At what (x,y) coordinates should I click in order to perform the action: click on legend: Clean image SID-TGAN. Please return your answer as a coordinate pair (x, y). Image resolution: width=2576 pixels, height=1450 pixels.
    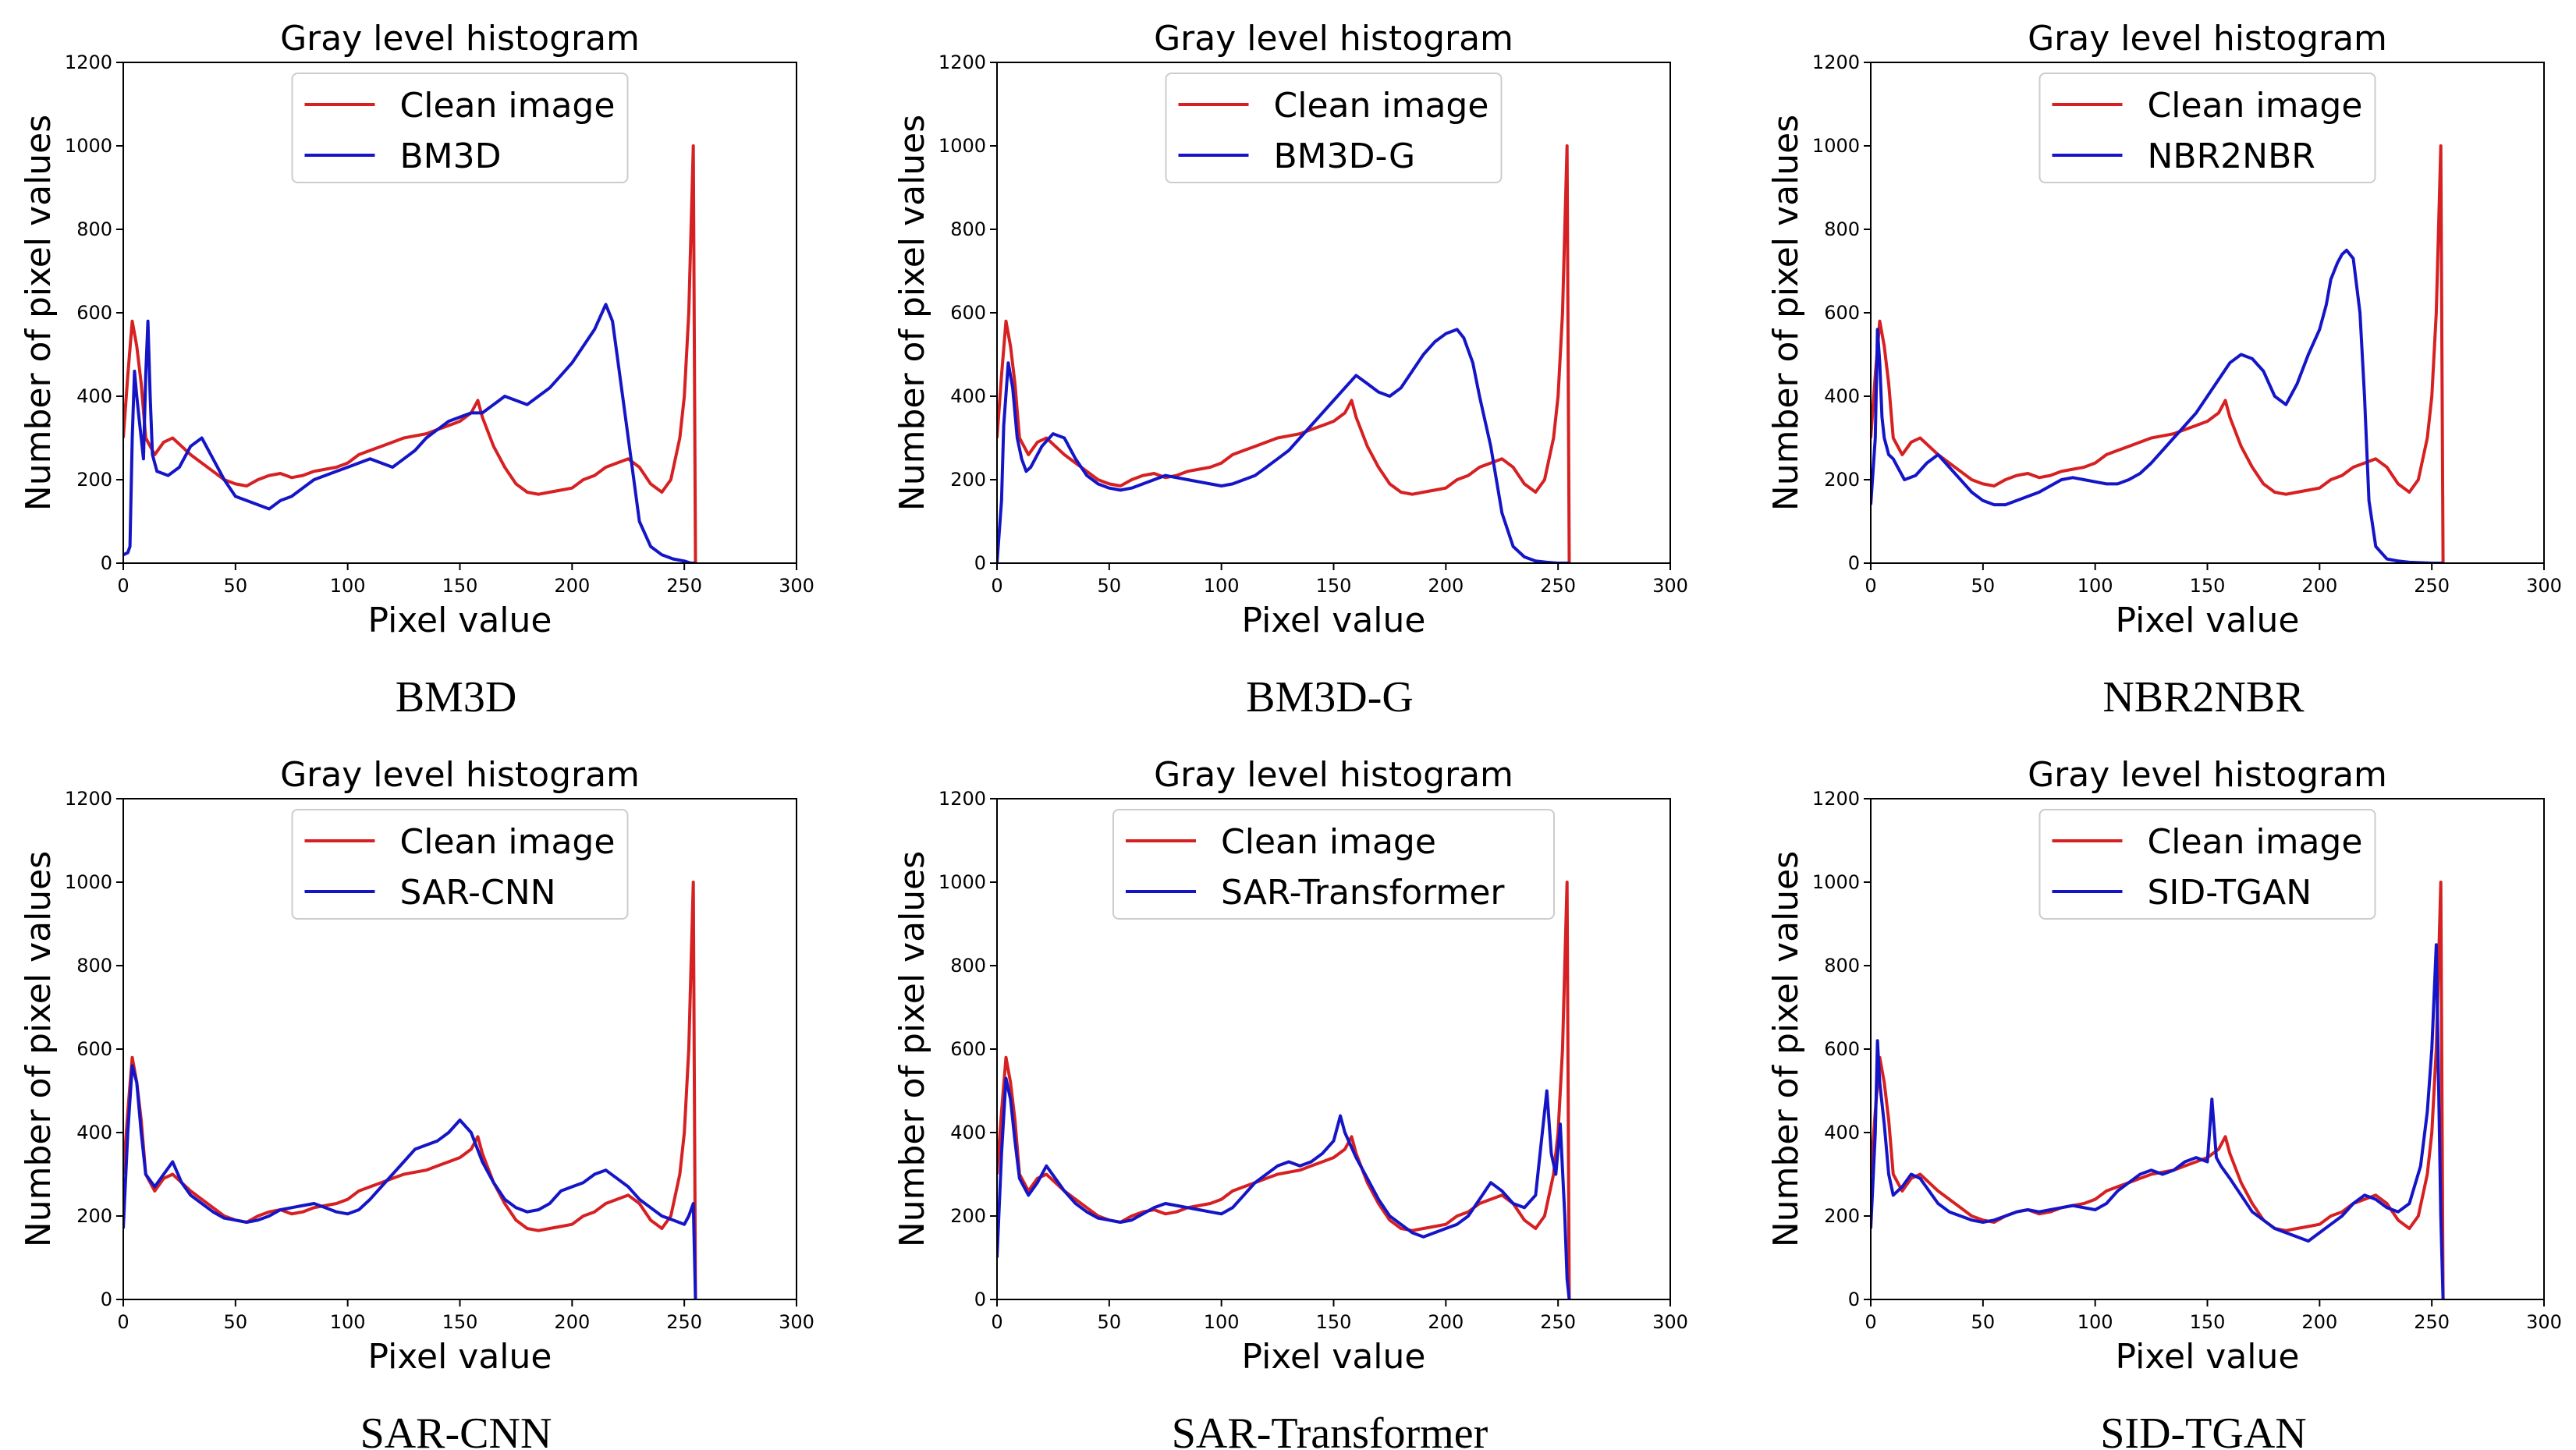
    Looking at the image, I should click on (2207, 865).